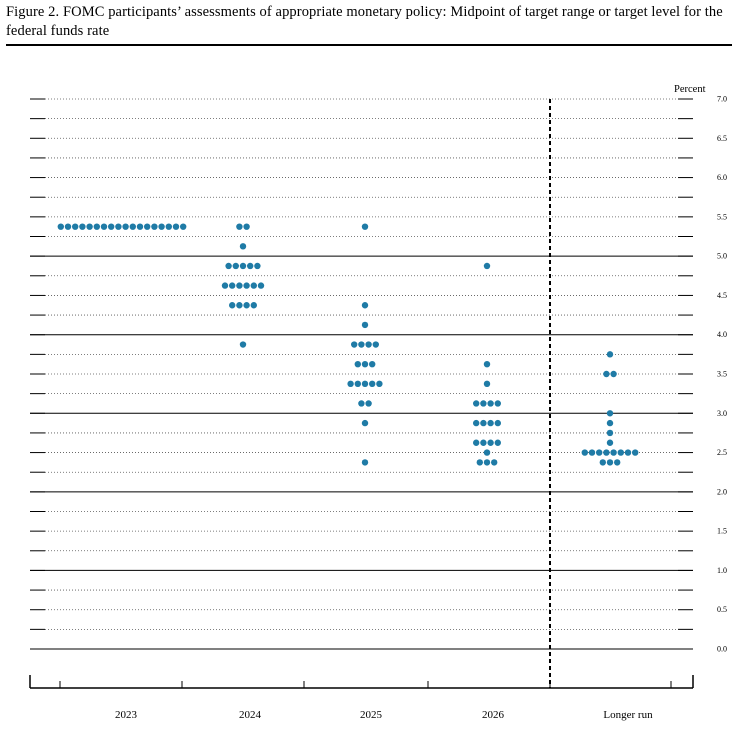 This screenshot has width=738, height=729. I want to click on y-tick-label: 5.0, so click(722, 256).